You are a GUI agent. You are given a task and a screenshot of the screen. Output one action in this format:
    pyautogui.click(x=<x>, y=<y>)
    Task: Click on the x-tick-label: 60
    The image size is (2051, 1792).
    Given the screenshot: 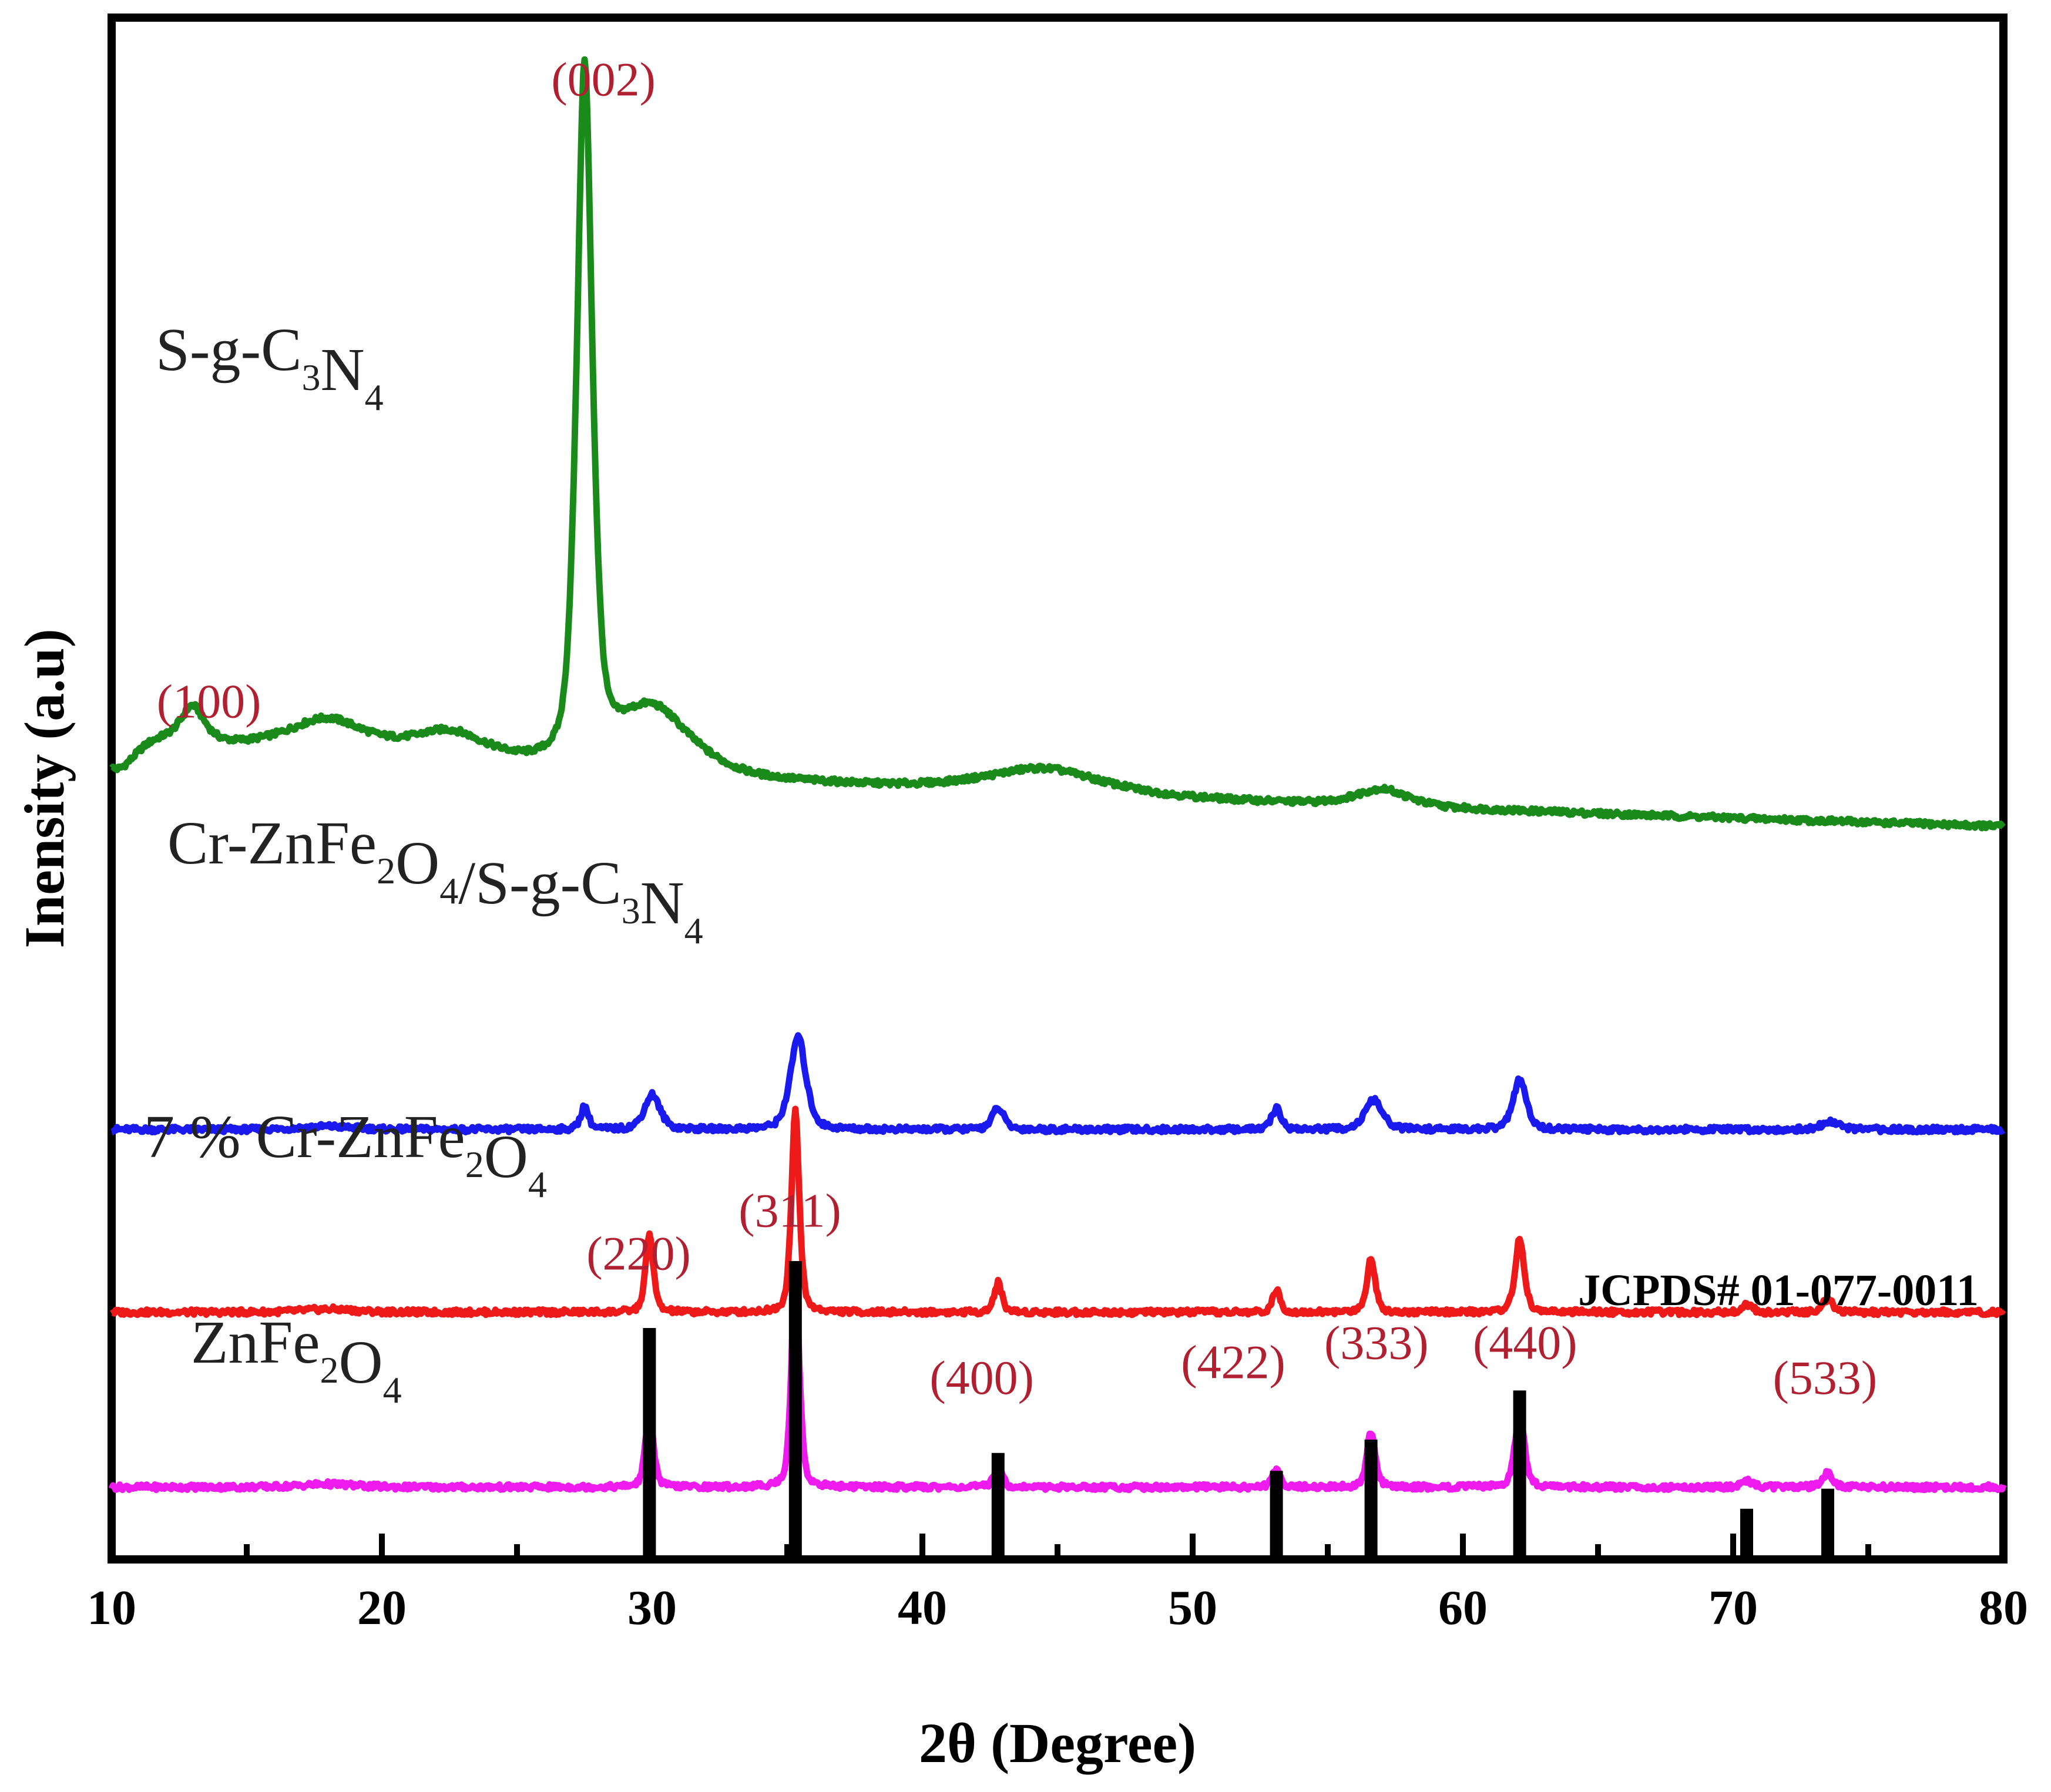 What is the action you would take?
    pyautogui.click(x=1463, y=1608)
    